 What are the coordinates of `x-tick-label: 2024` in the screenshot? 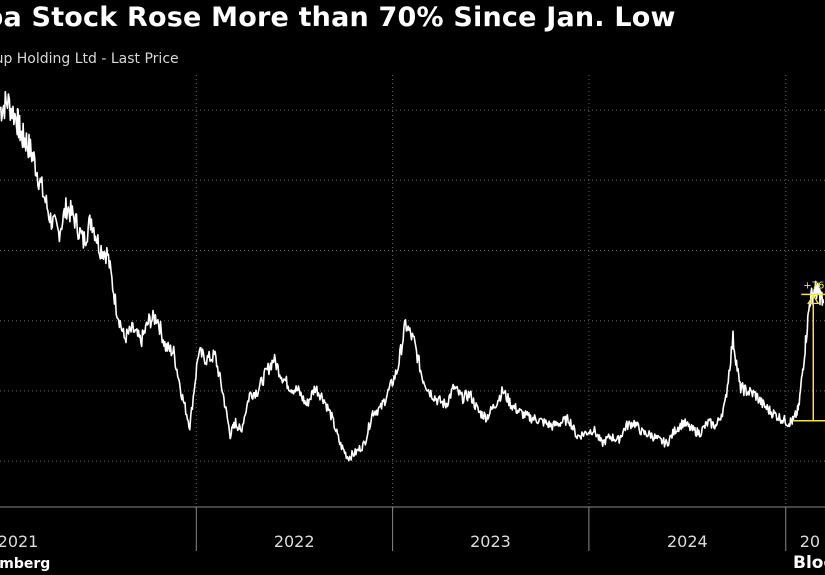 It's located at (687, 541).